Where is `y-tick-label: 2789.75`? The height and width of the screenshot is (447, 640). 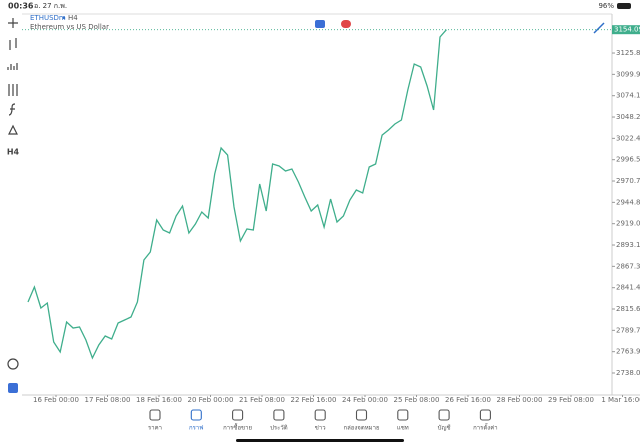 y-tick-label: 2789.75 is located at coordinates (628, 330).